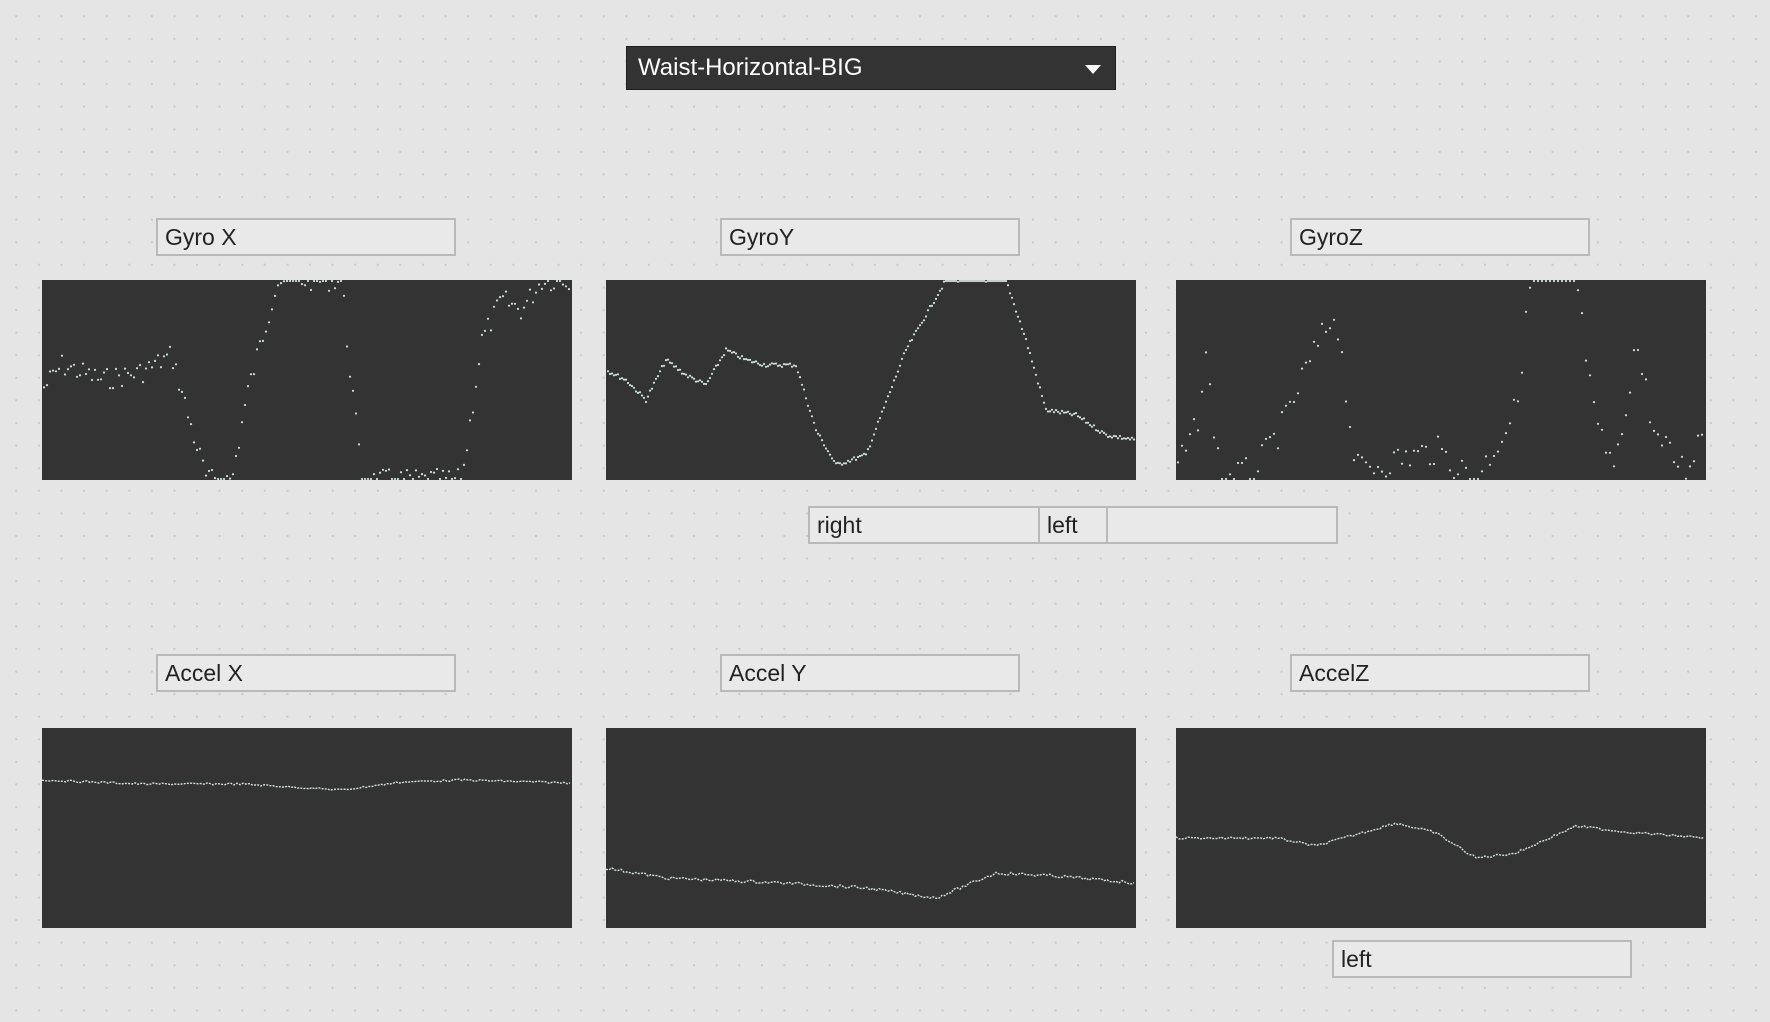  Describe the element at coordinates (871, 828) in the screenshot. I see `accel-y-plot` at that location.